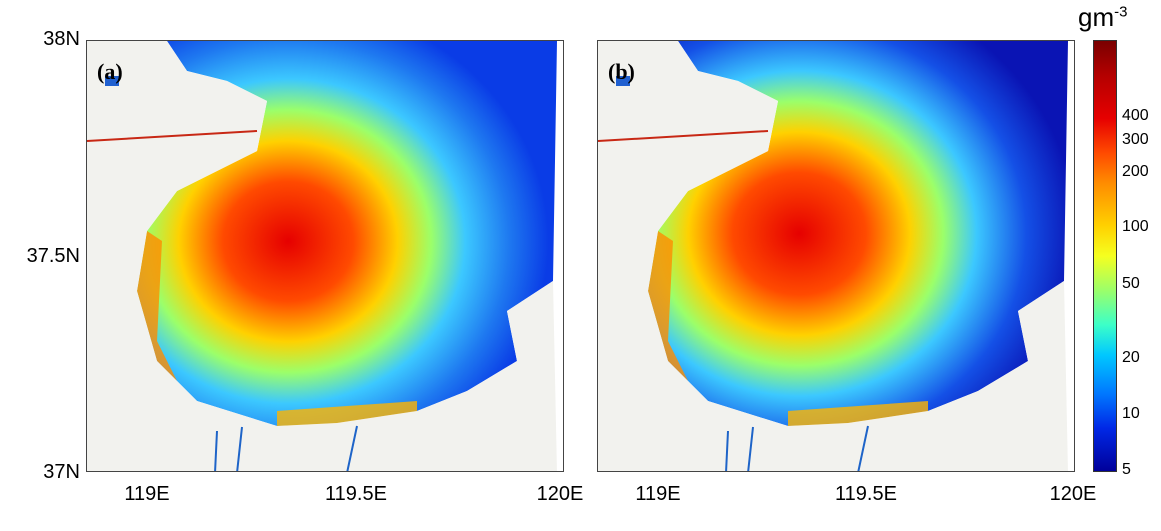  What do you see at coordinates (1135, 115) in the screenshot?
I see `colorbar-tick-400: 400` at bounding box center [1135, 115].